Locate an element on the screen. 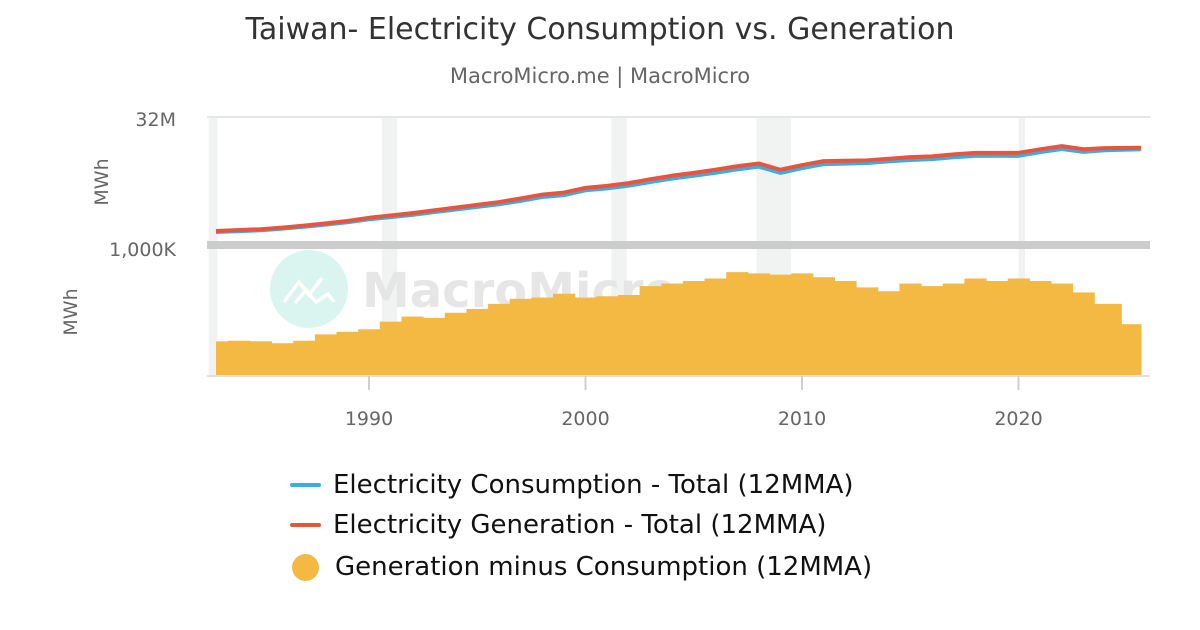 Image resolution: width=1200 pixels, height=630 pixels. x-tick-label: 2010 is located at coordinates (802, 419).